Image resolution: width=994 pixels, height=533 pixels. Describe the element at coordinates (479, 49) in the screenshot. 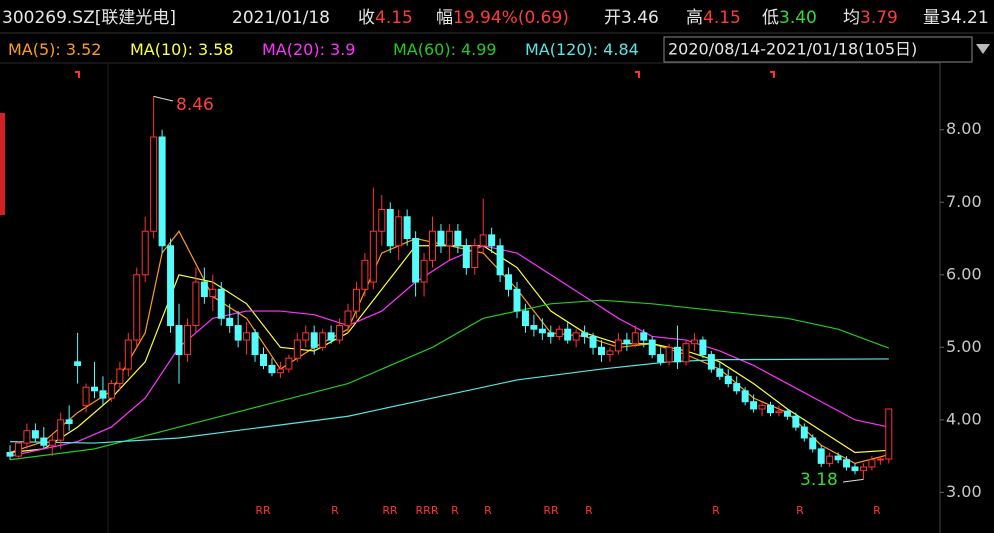

I see `legend-value: 4.99` at that location.